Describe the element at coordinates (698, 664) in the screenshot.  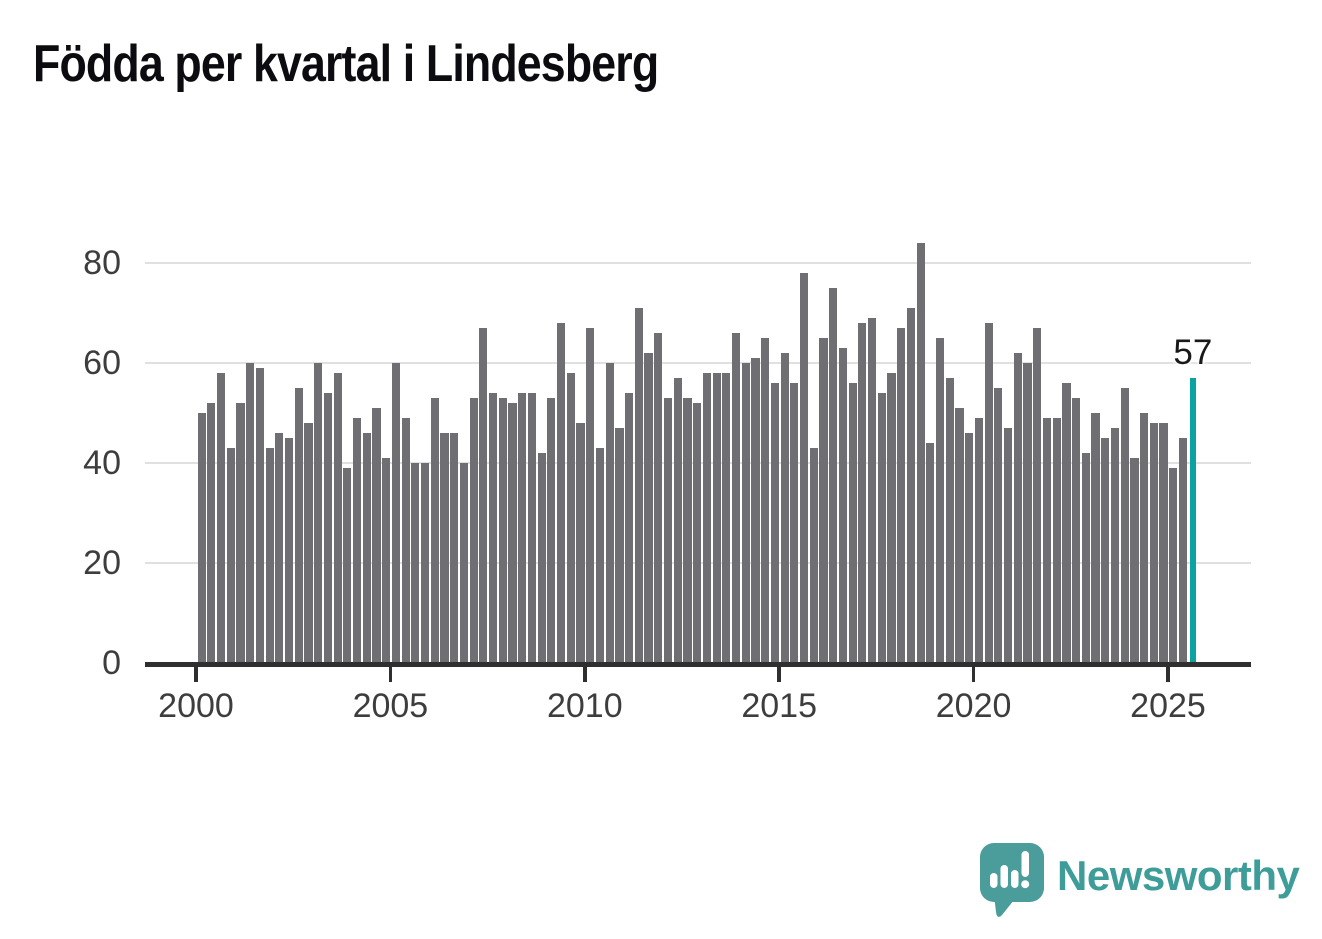
I see `x-axis-line` at that location.